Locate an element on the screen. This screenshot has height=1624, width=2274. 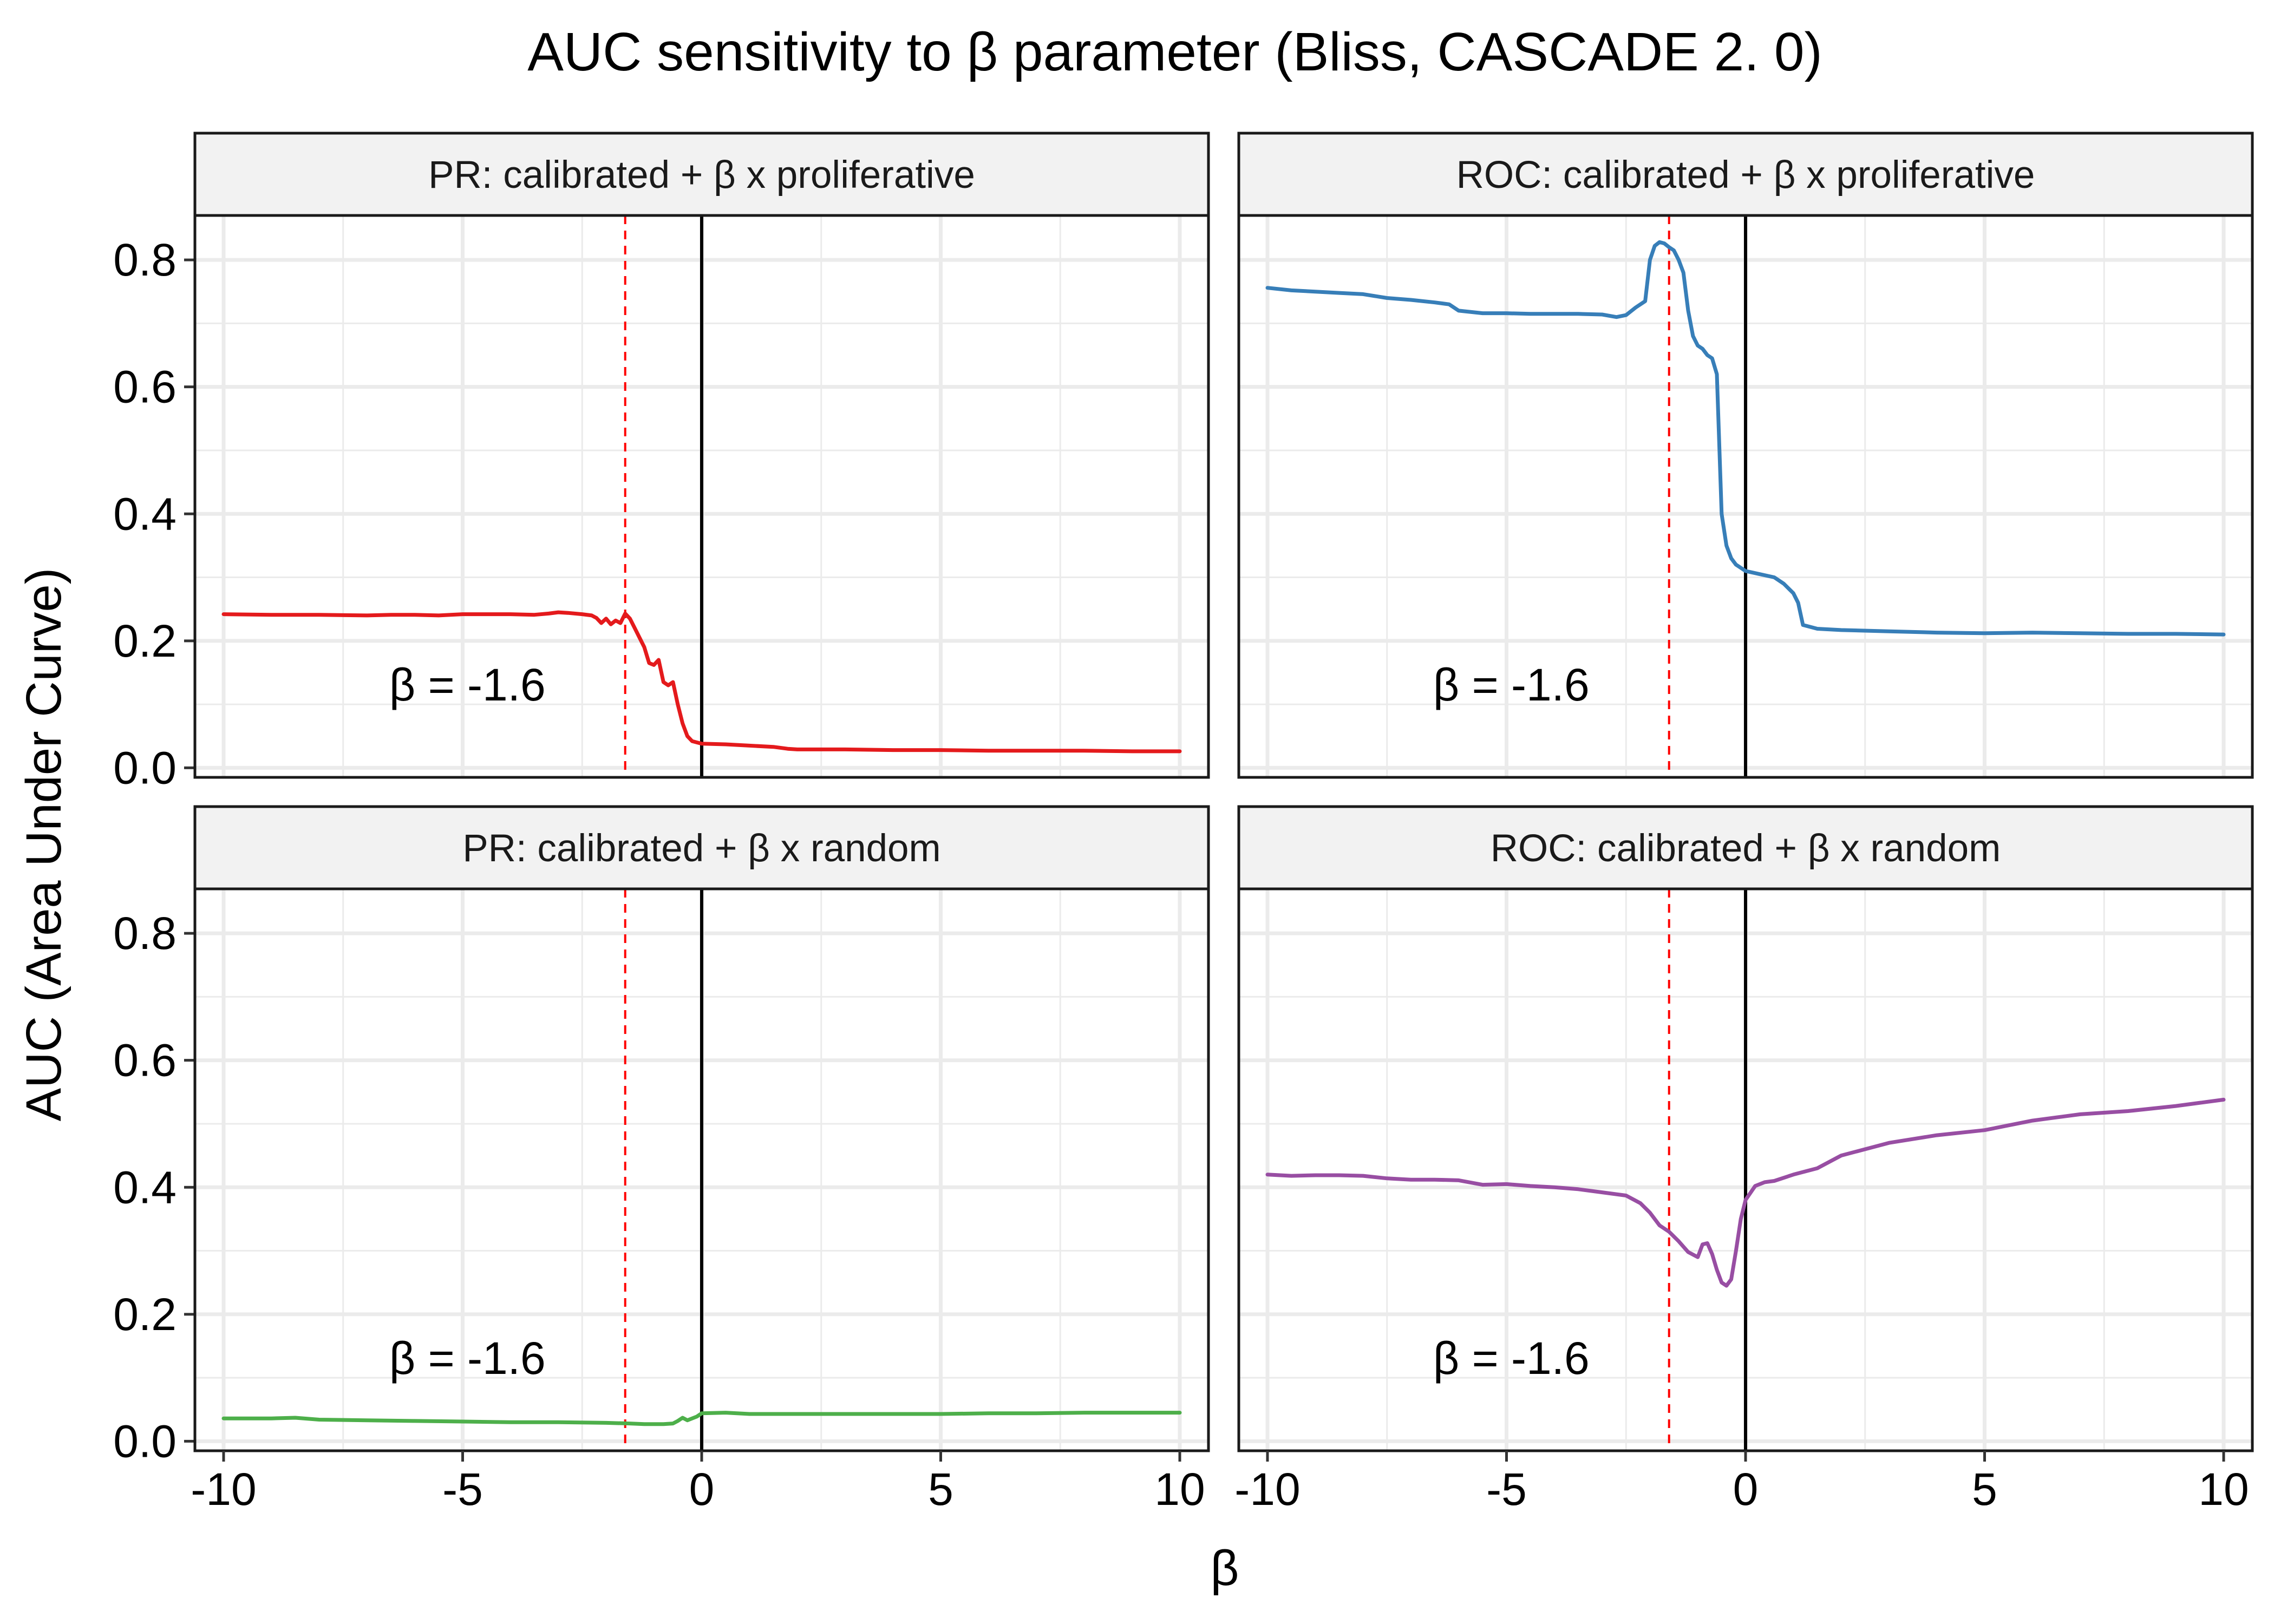
x-axis-title: β is located at coordinates (1225, 1568).